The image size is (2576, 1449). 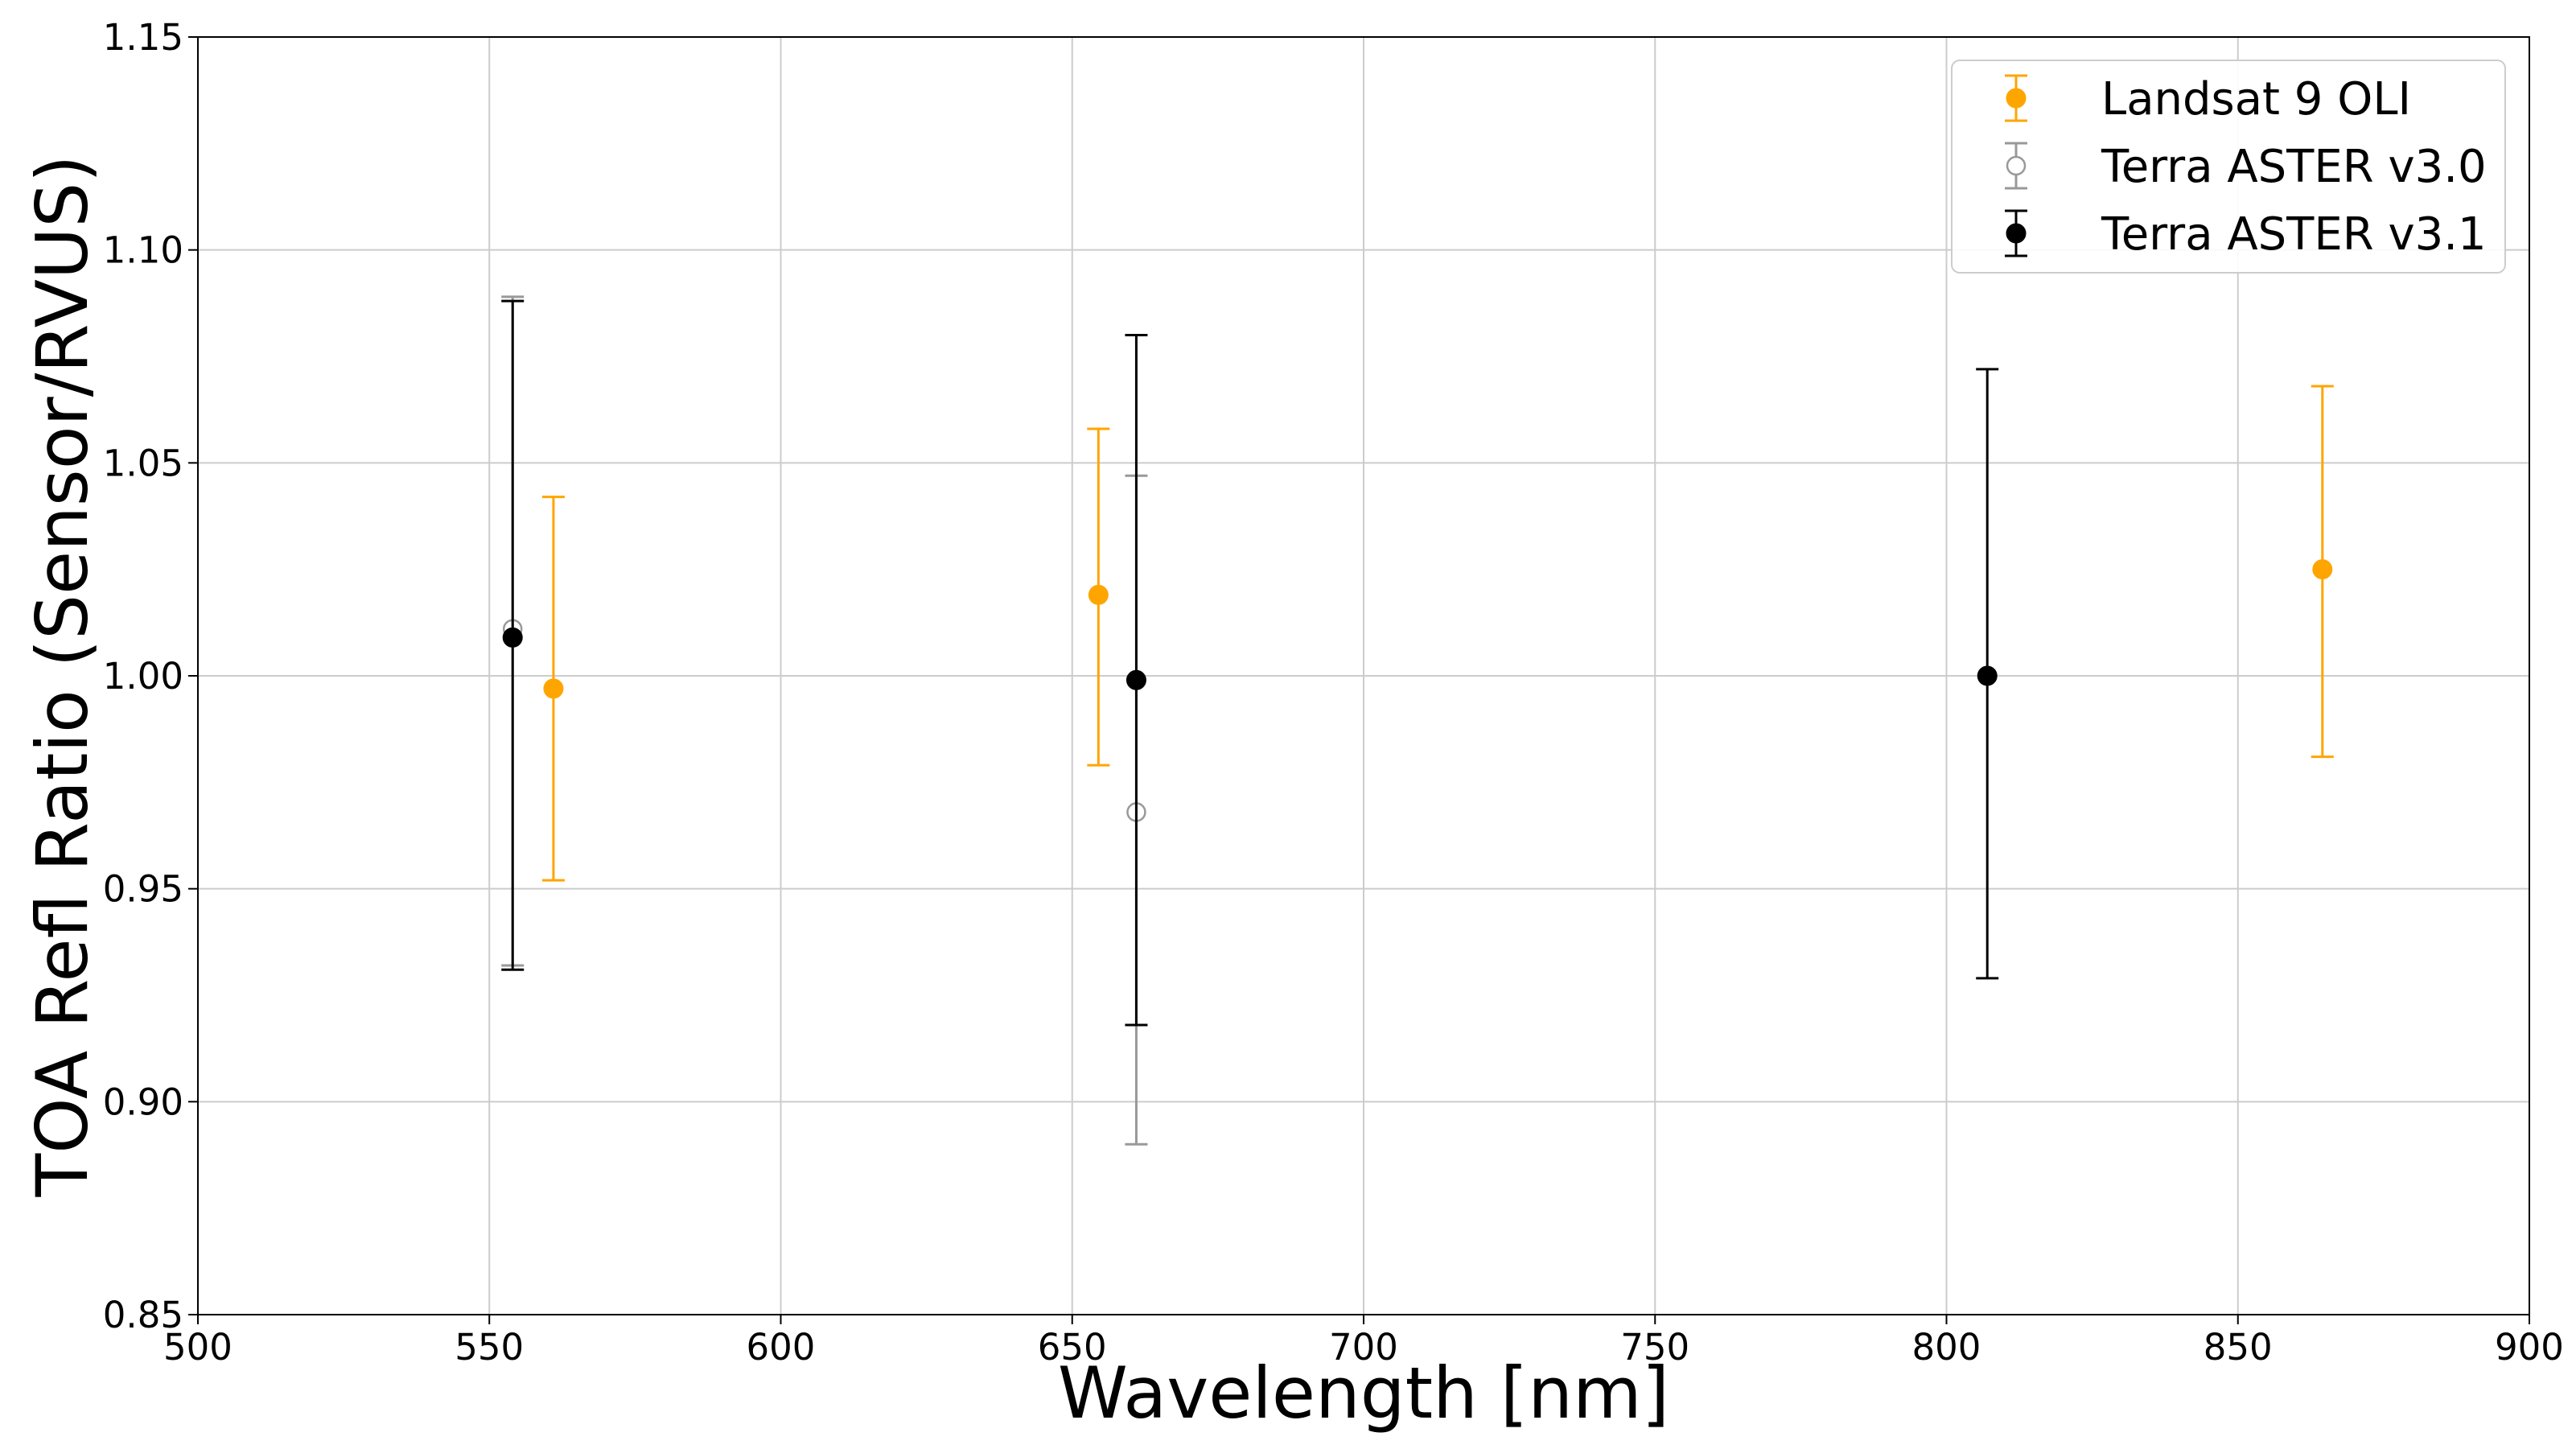 What do you see at coordinates (143, 676) in the screenshot?
I see `y-tick-label: 1.00` at bounding box center [143, 676].